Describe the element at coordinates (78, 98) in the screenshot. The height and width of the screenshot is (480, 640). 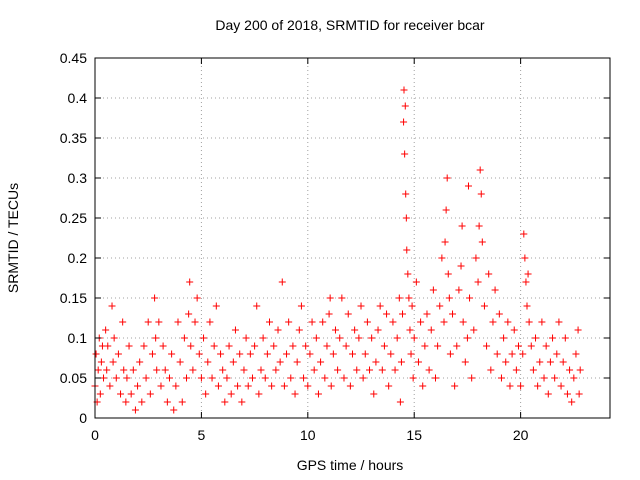
I see `y-tick-label: 0.4` at that location.